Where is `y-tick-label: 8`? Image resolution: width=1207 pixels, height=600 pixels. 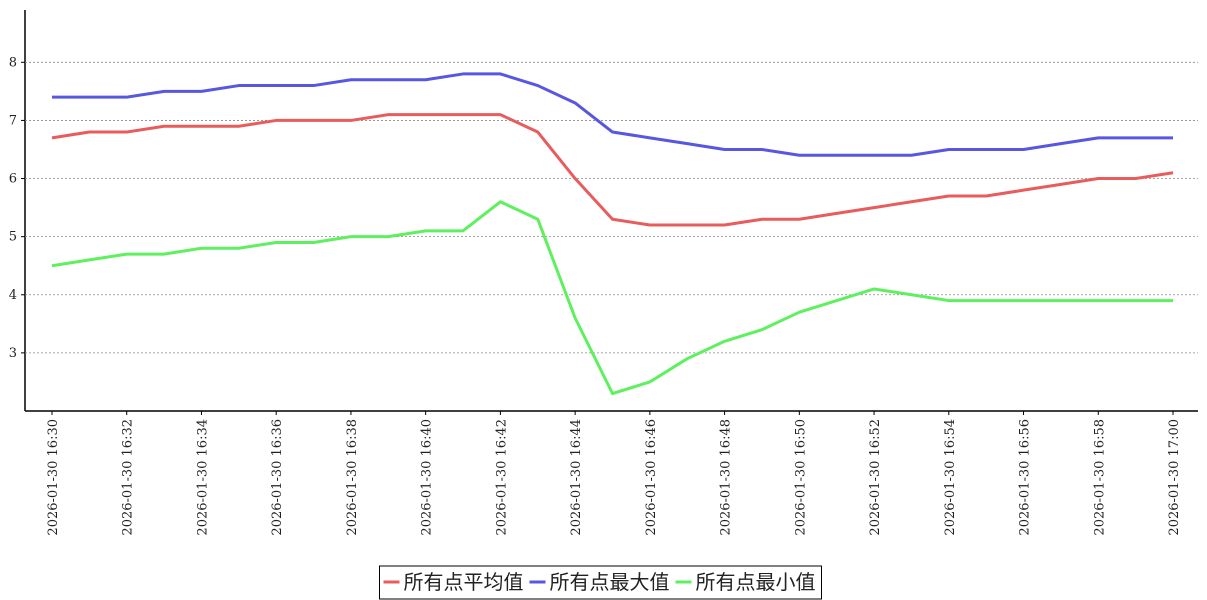 y-tick-label: 8 is located at coordinates (13, 62).